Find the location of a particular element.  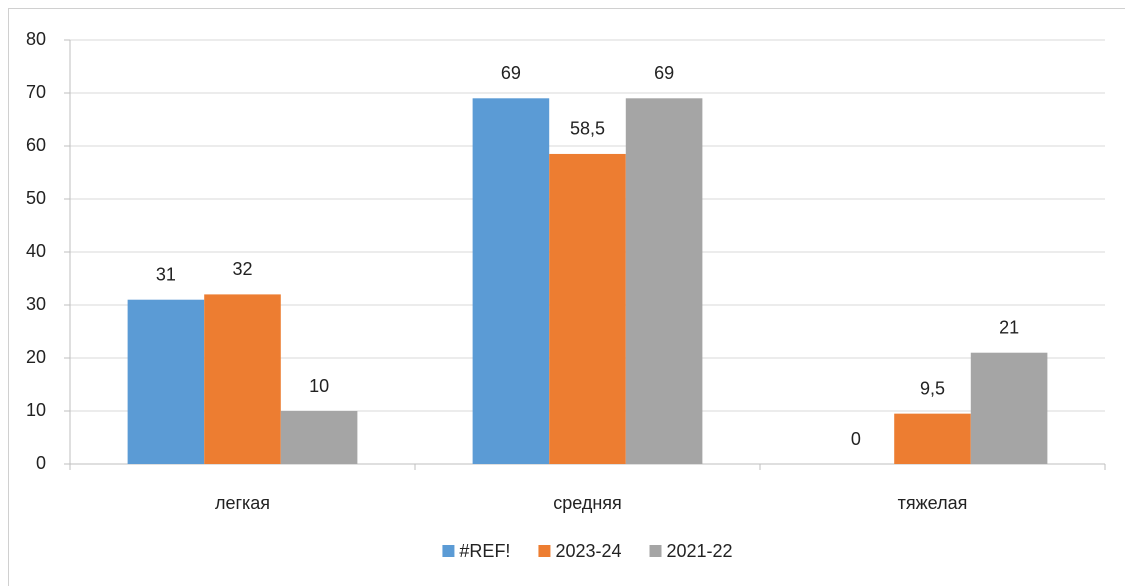

legend-label: #REF! is located at coordinates (484, 551).